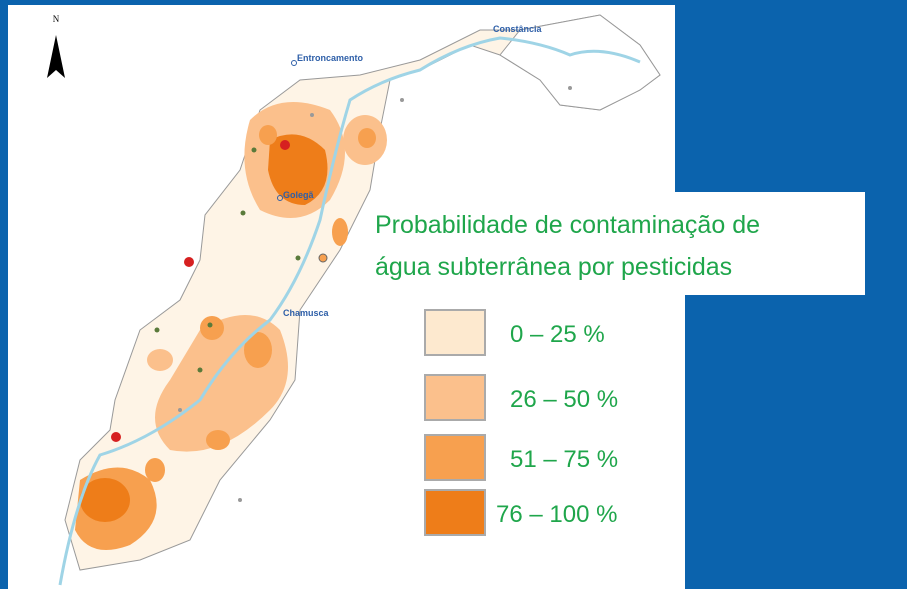 Image resolution: width=907 pixels, height=589 pixels. Describe the element at coordinates (557, 334) in the screenshot. I see `legend-label: 0 – 25 %` at that location.